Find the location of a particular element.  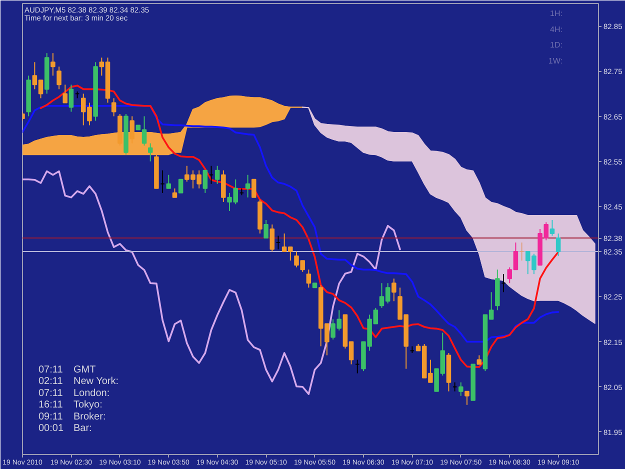

annotation: 09:11 Broker: is located at coordinates (72, 416).